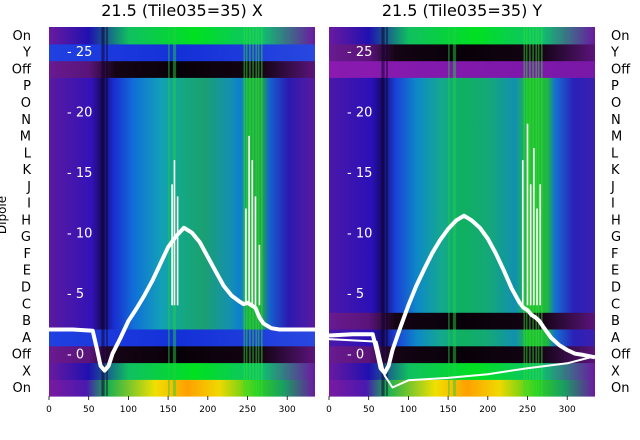 This screenshot has height=440, width=640. I want to click on row-label: B, so click(615, 321).